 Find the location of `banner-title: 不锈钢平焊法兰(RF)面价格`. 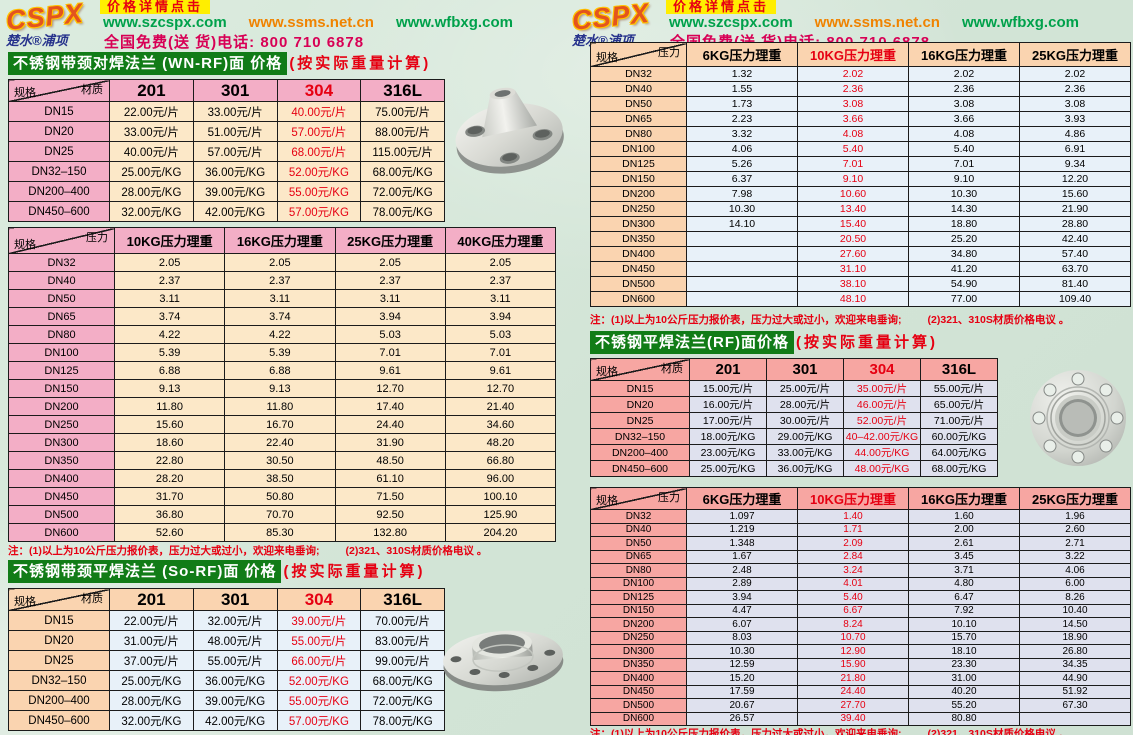

banner-title: 不锈钢平焊法兰(RF)面价格 is located at coordinates (692, 342).